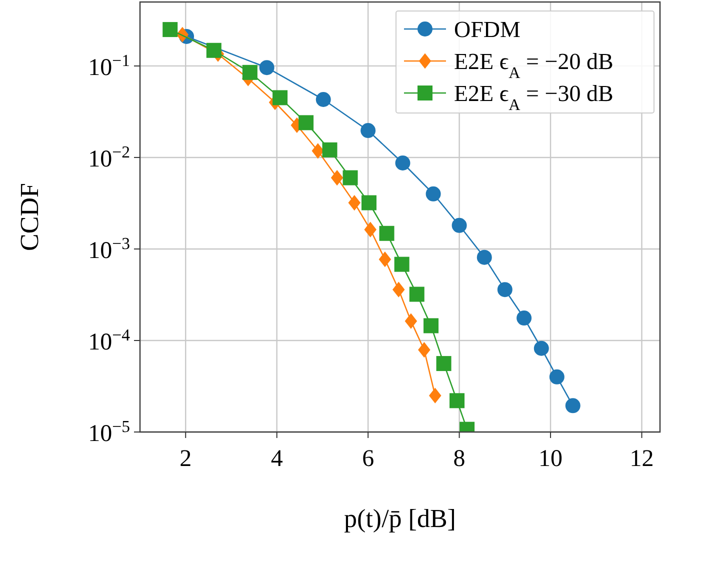 Image resolution: width=707 pixels, height=575 pixels. Describe the element at coordinates (109, 65) in the screenshot. I see `y-tick-label: 10$^{−1}$` at that location.